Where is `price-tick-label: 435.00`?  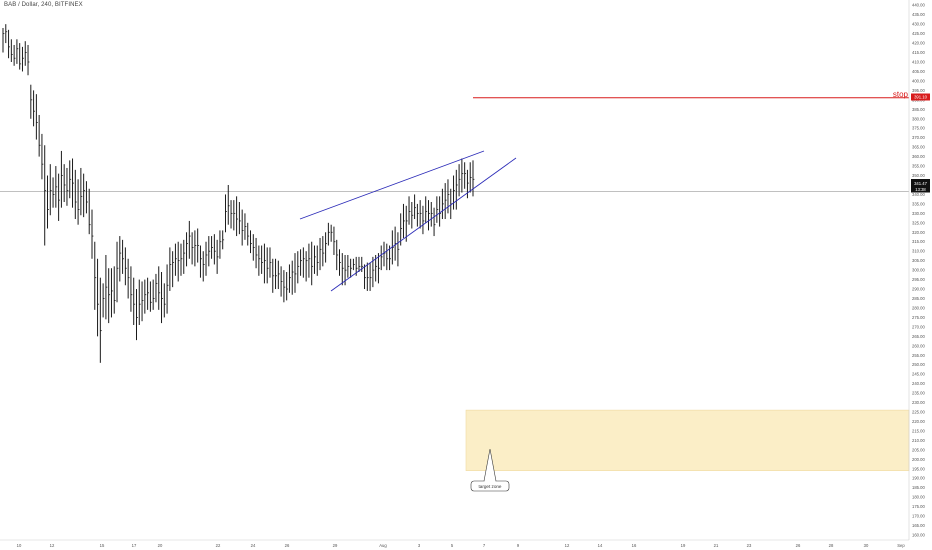 price-tick-label: 435.00 is located at coordinates (918, 14).